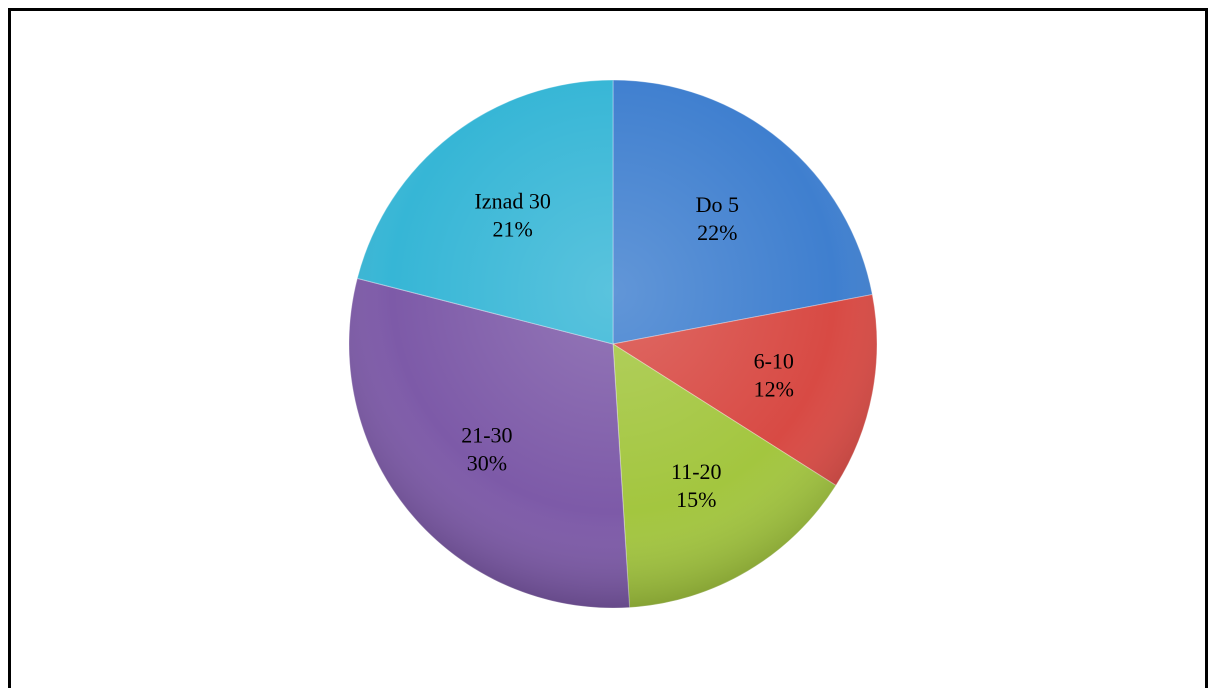 The height and width of the screenshot is (688, 1219). What do you see at coordinates (696, 471) in the screenshot?
I see `slice-category-label: 11-20` at bounding box center [696, 471].